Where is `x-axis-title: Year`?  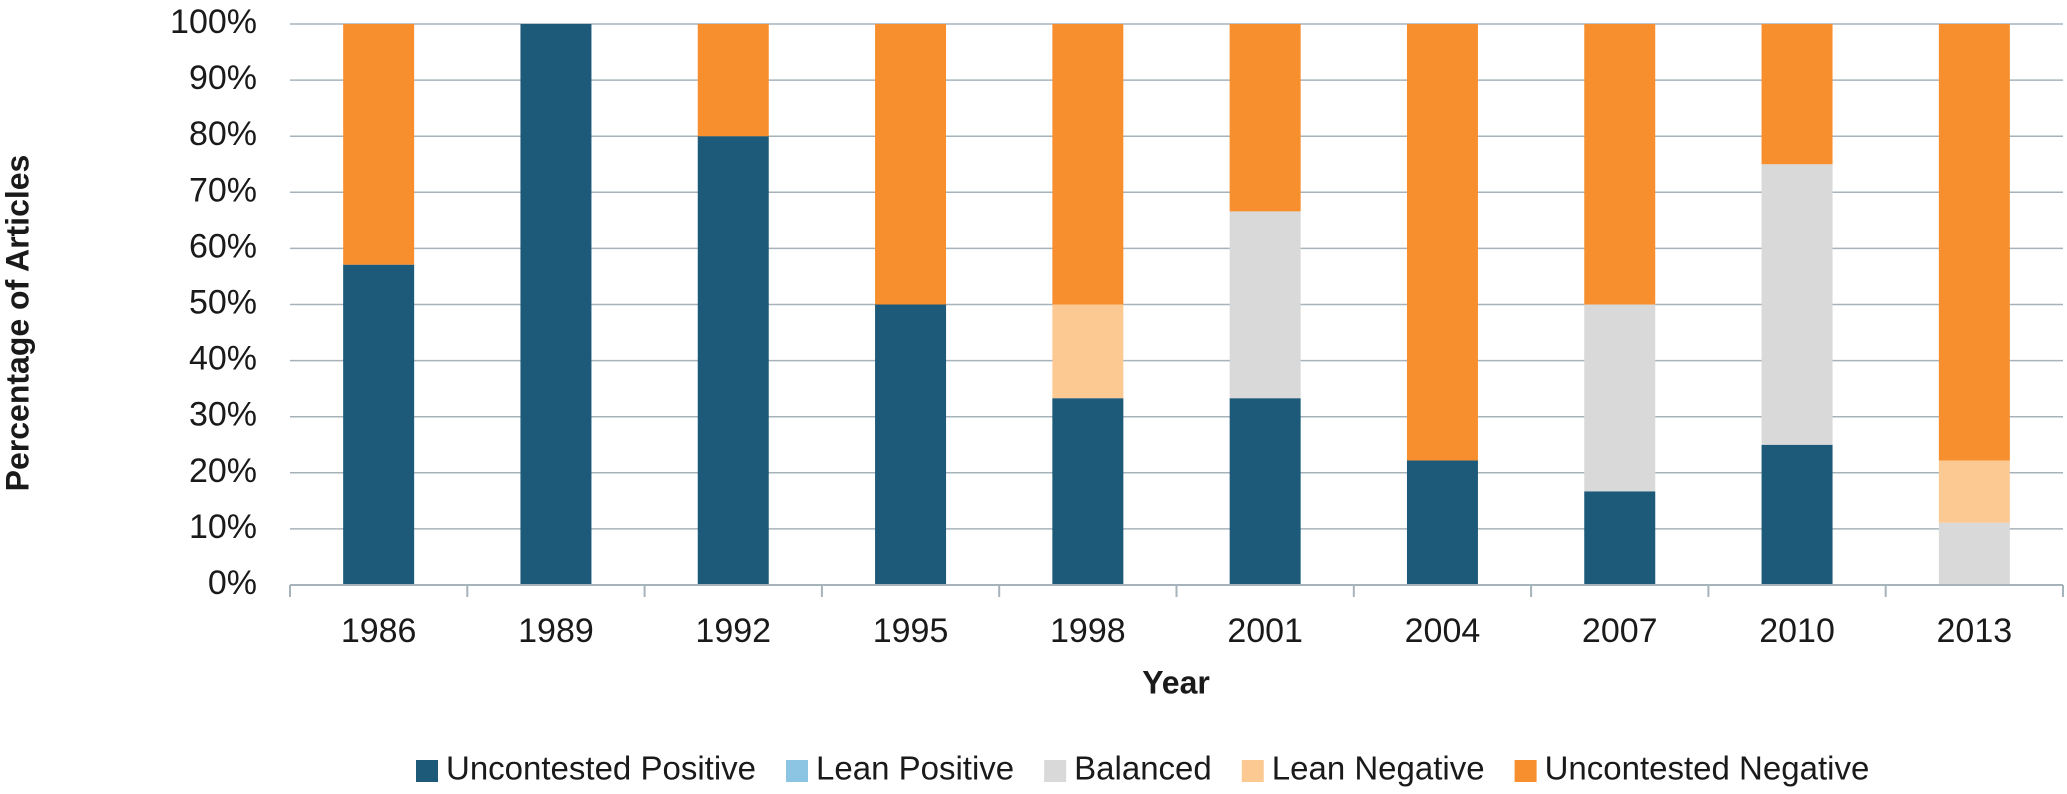 x-axis-title: Year is located at coordinates (1176, 682).